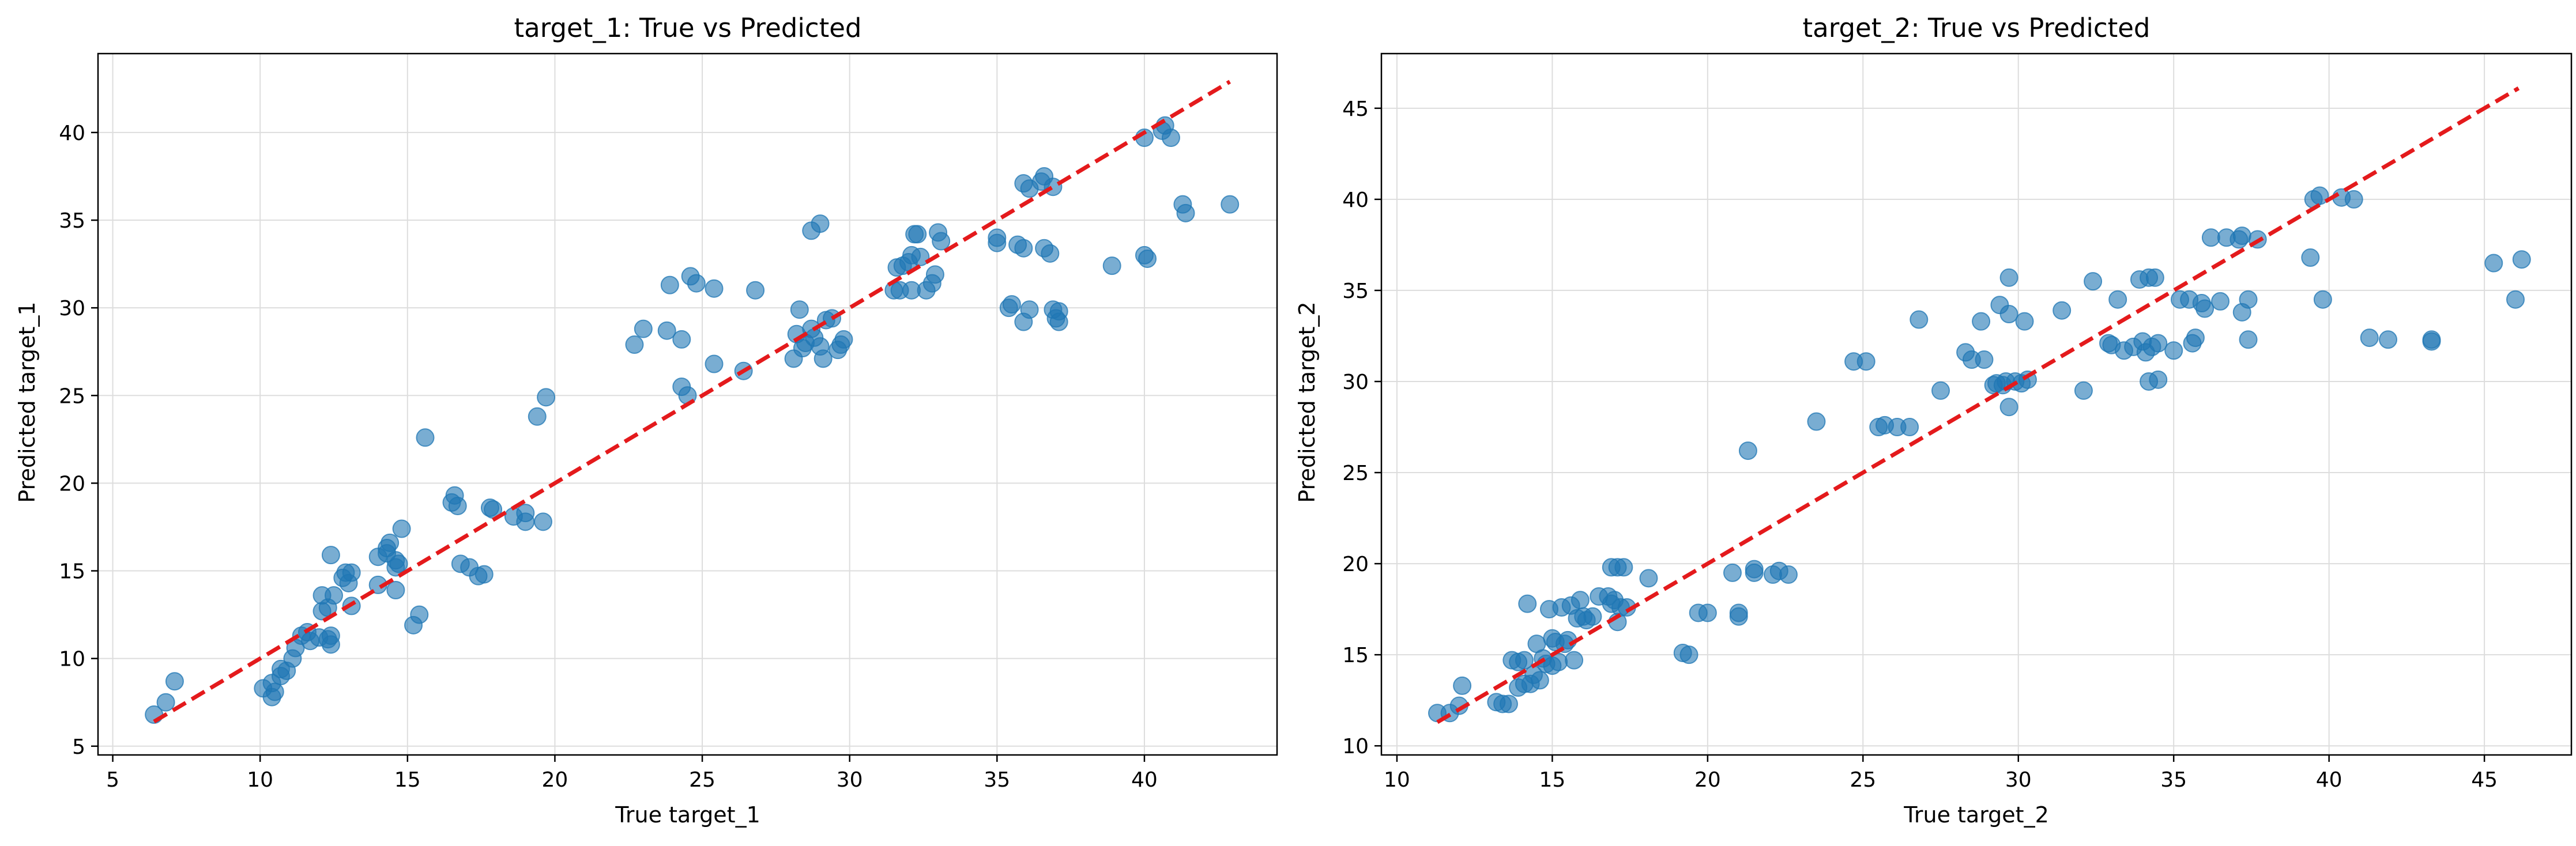 The height and width of the screenshot is (846, 2576). What do you see at coordinates (632, 774) in the screenshot?
I see `x-axis-ticks: 5 10 15 20 25 30 35 40` at bounding box center [632, 774].